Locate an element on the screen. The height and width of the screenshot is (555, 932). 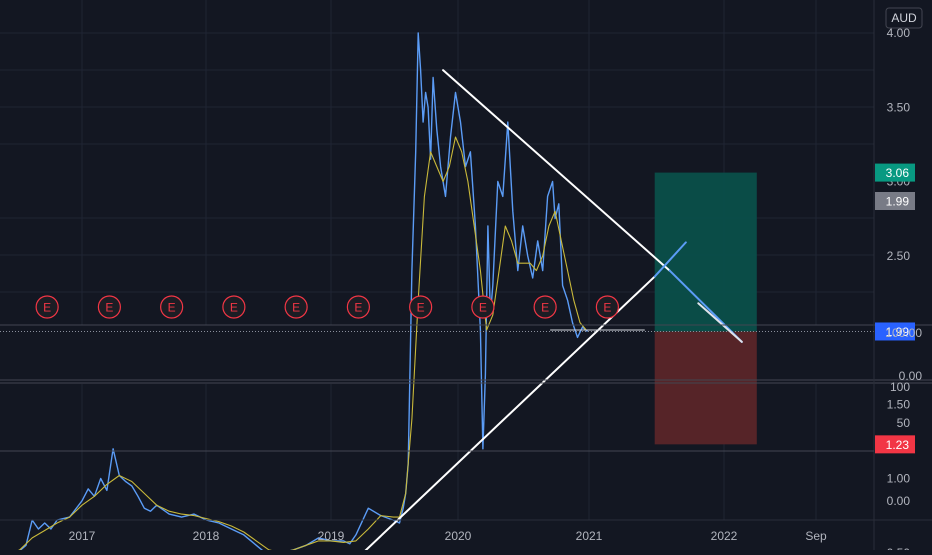
target-price-badge is located at coordinates (895, 172).